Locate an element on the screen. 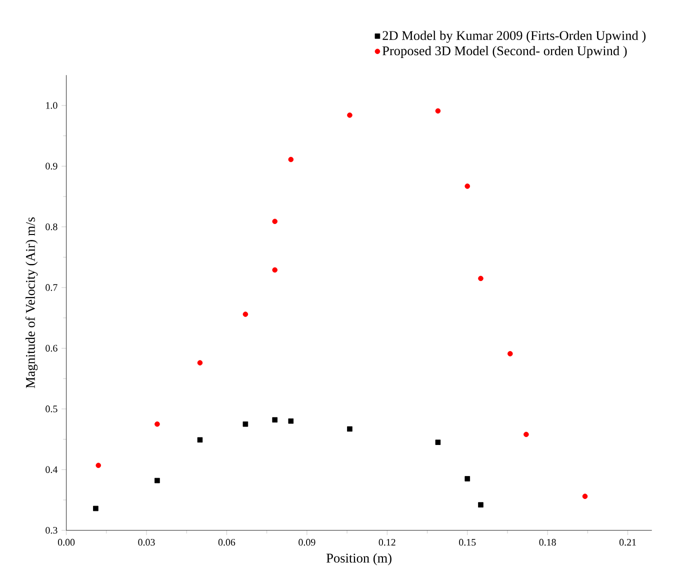 Image resolution: width=685 pixels, height=586 pixels. x-tick-label: 0.00 is located at coordinates (66, 542).